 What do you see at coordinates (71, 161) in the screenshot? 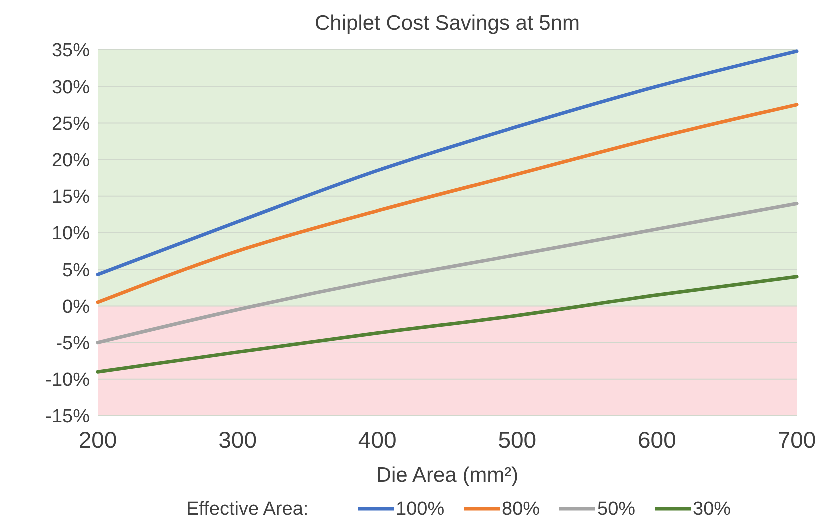
I see `y-tick-label: 20%` at bounding box center [71, 161].